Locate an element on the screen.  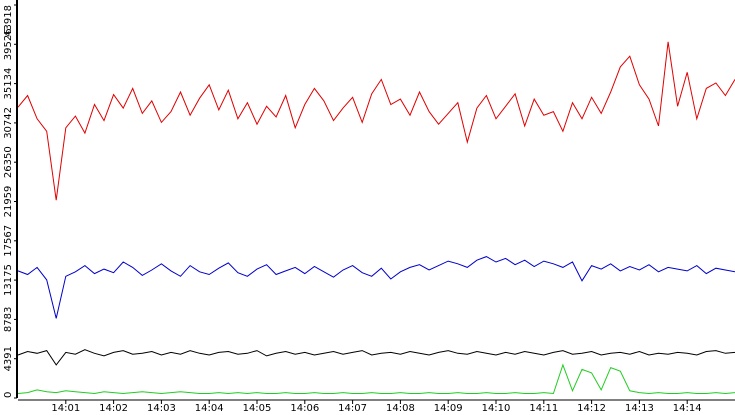
x-tick-label: 14:05 is located at coordinates (257, 408).